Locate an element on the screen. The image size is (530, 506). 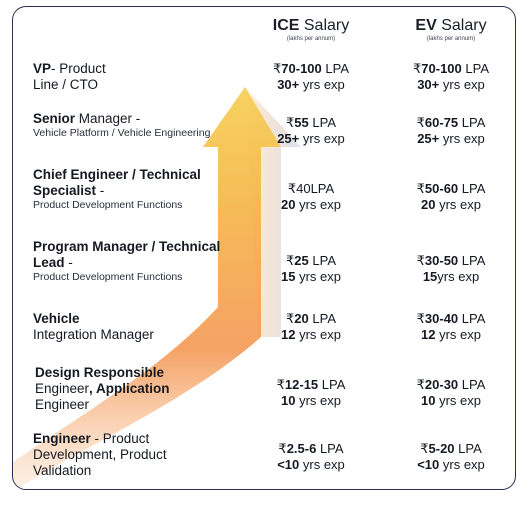
role-line-bold: , Application is located at coordinates (129, 388).